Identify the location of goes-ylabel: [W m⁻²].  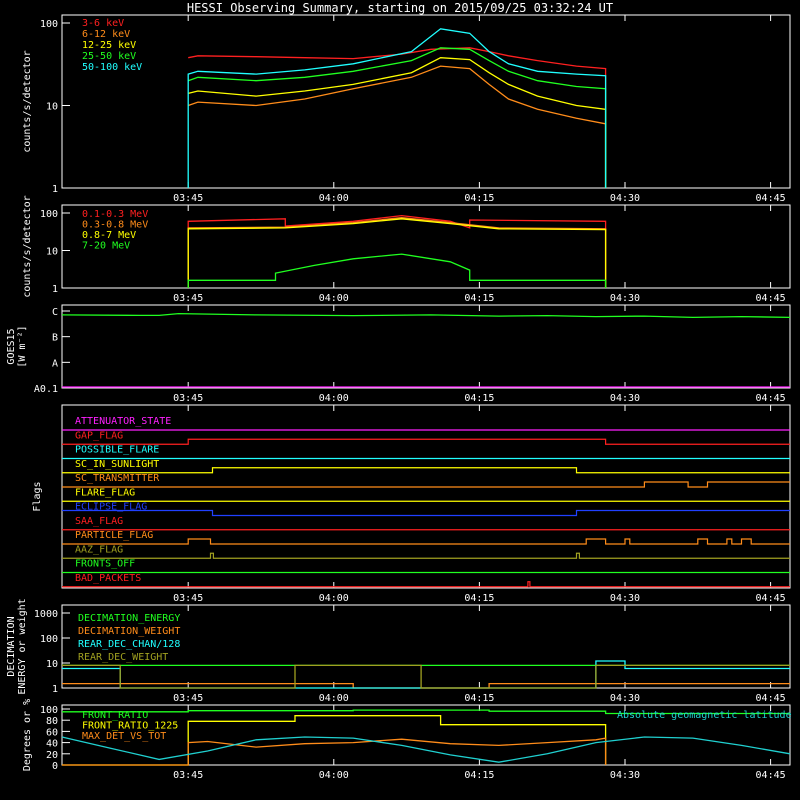
(22, 346).